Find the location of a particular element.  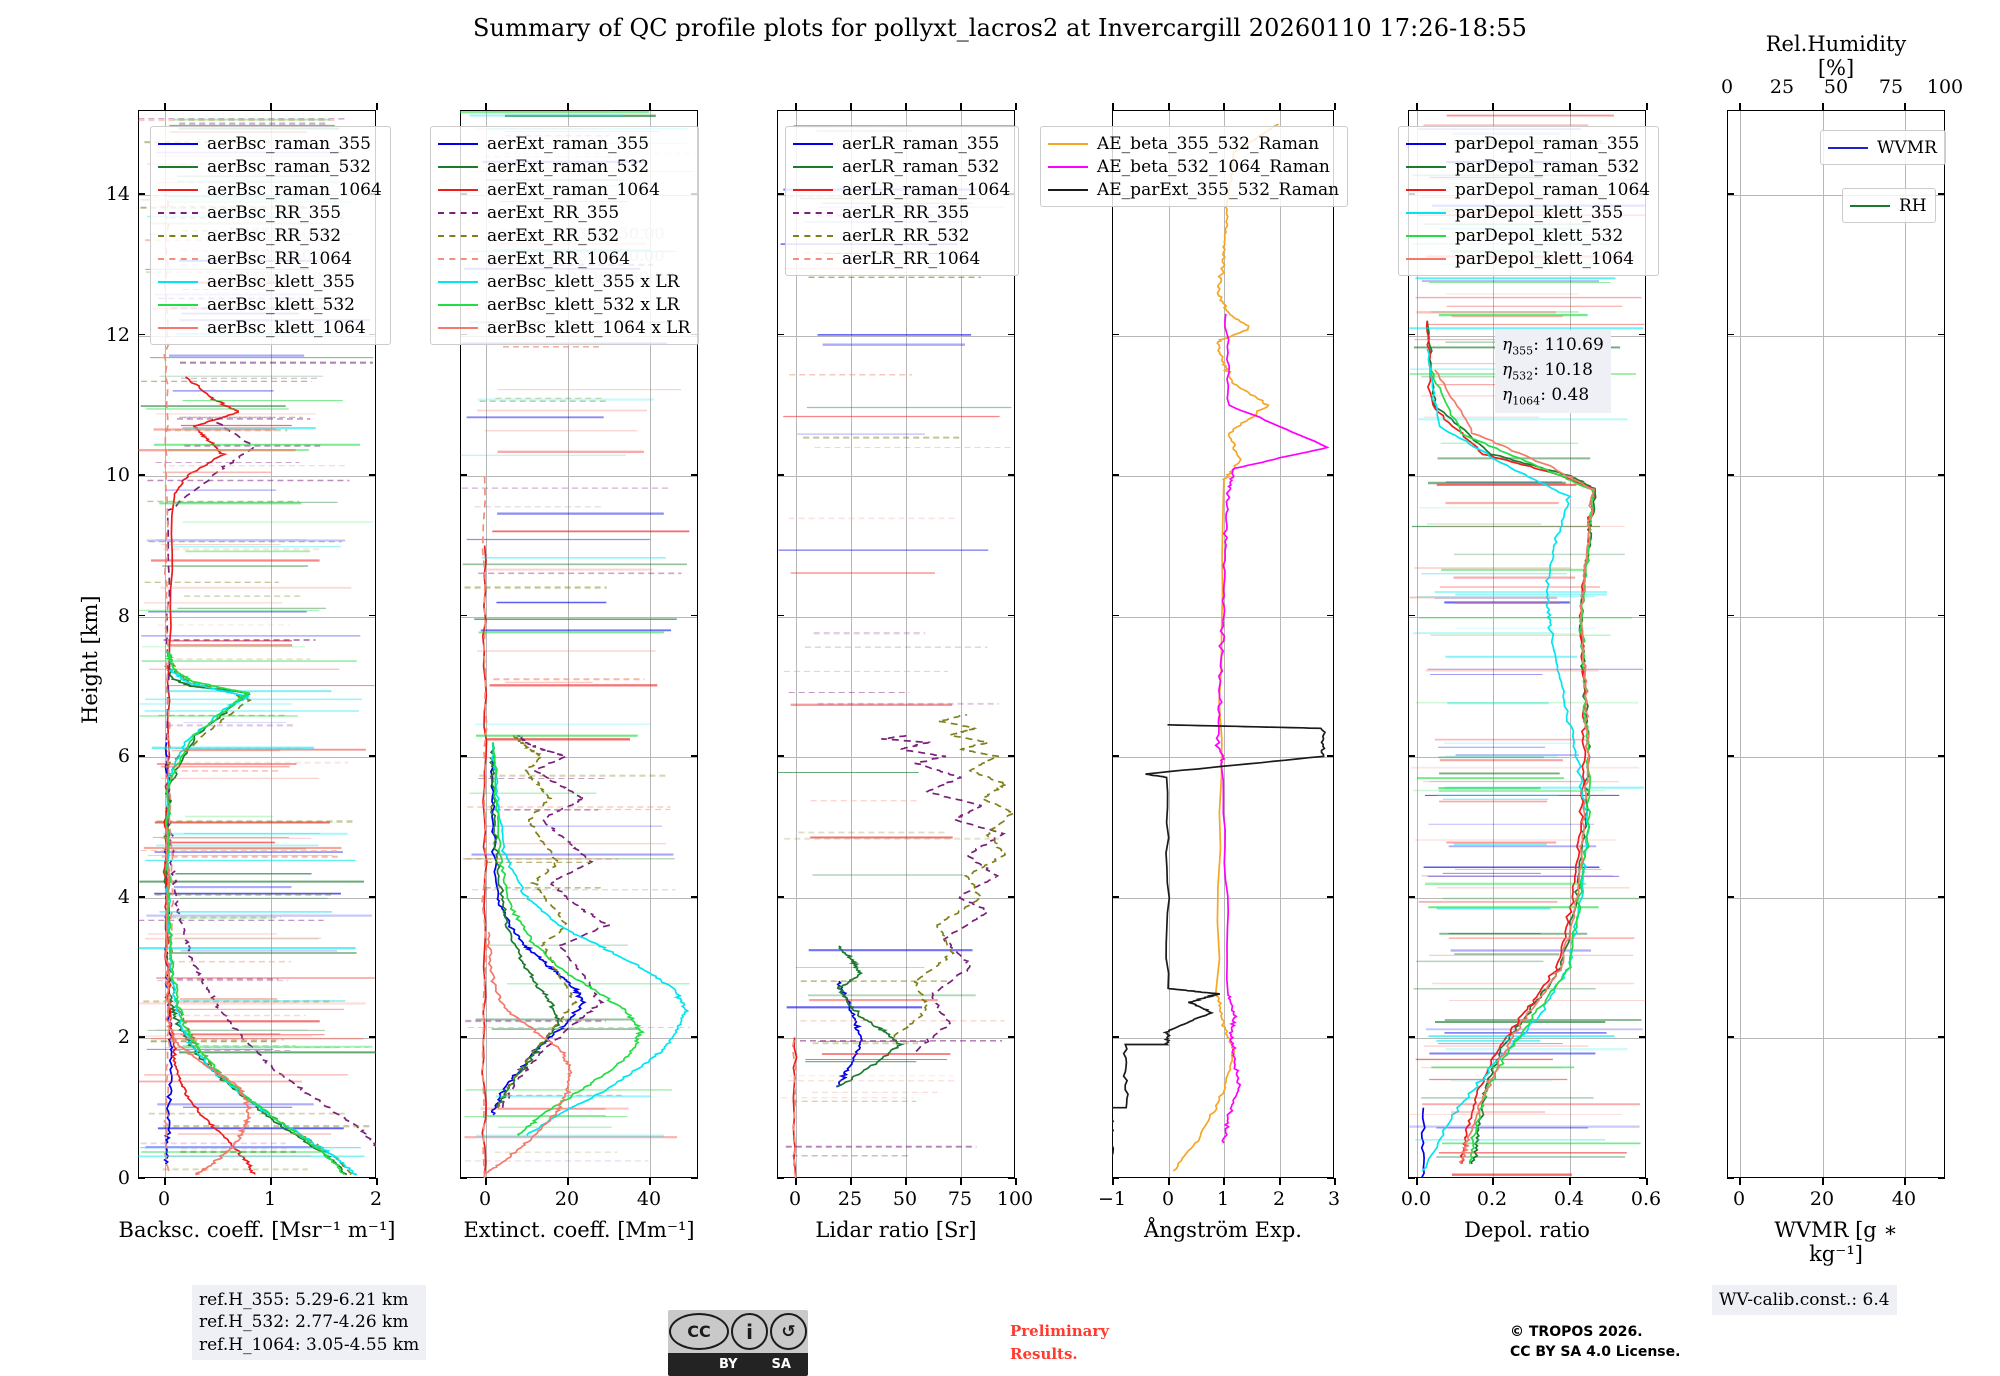

top-x-tick-label: 50 is located at coordinates (1836, 87).